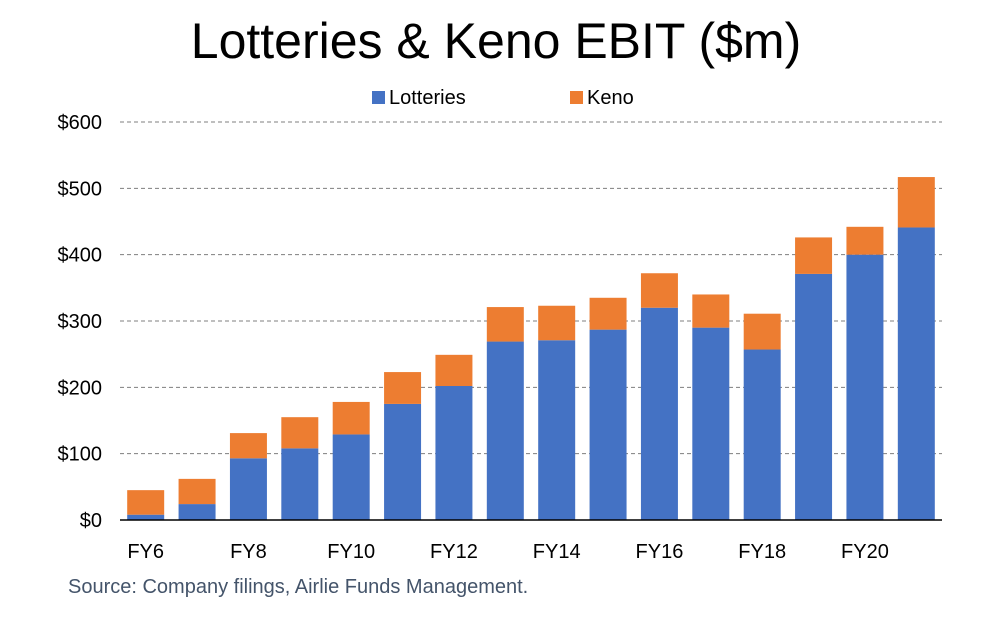 The image size is (992, 628). Describe the element at coordinates (351, 418) in the screenshot. I see `bar-keno-fy10` at that location.